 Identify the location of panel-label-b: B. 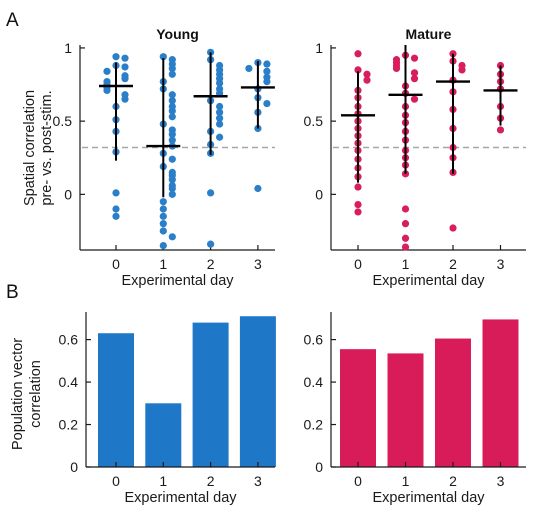
(12, 292).